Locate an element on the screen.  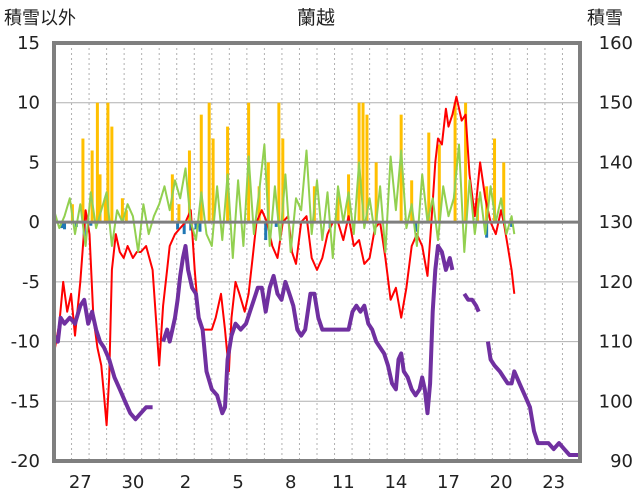
y-tick-left: 0 is located at coordinates (34, 222).